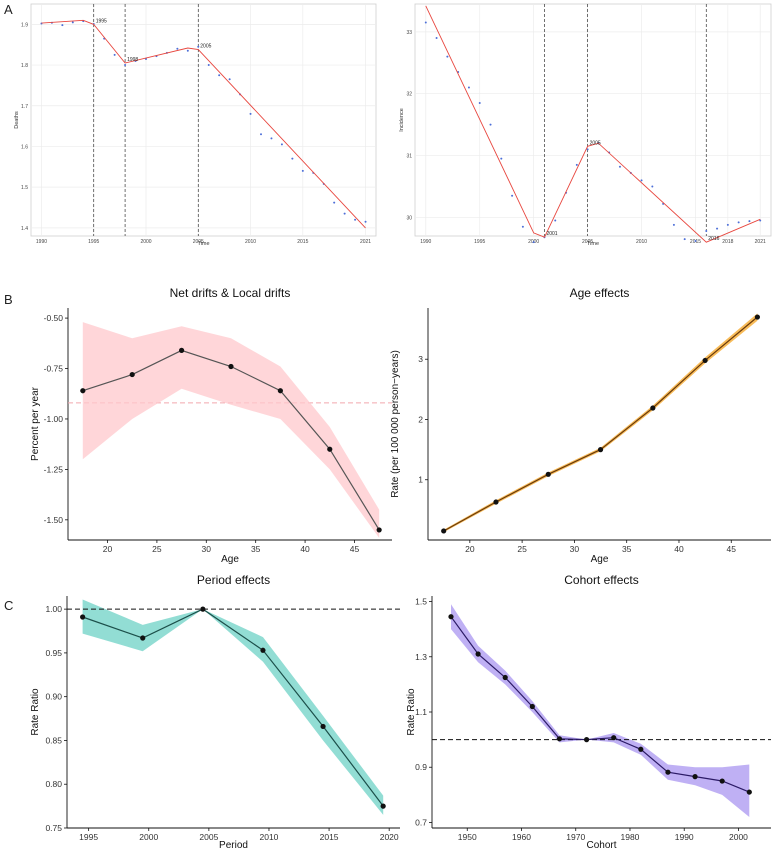 The width and height of the screenshot is (779, 850). I want to click on y-tick-label: -0.50, so click(54, 318).